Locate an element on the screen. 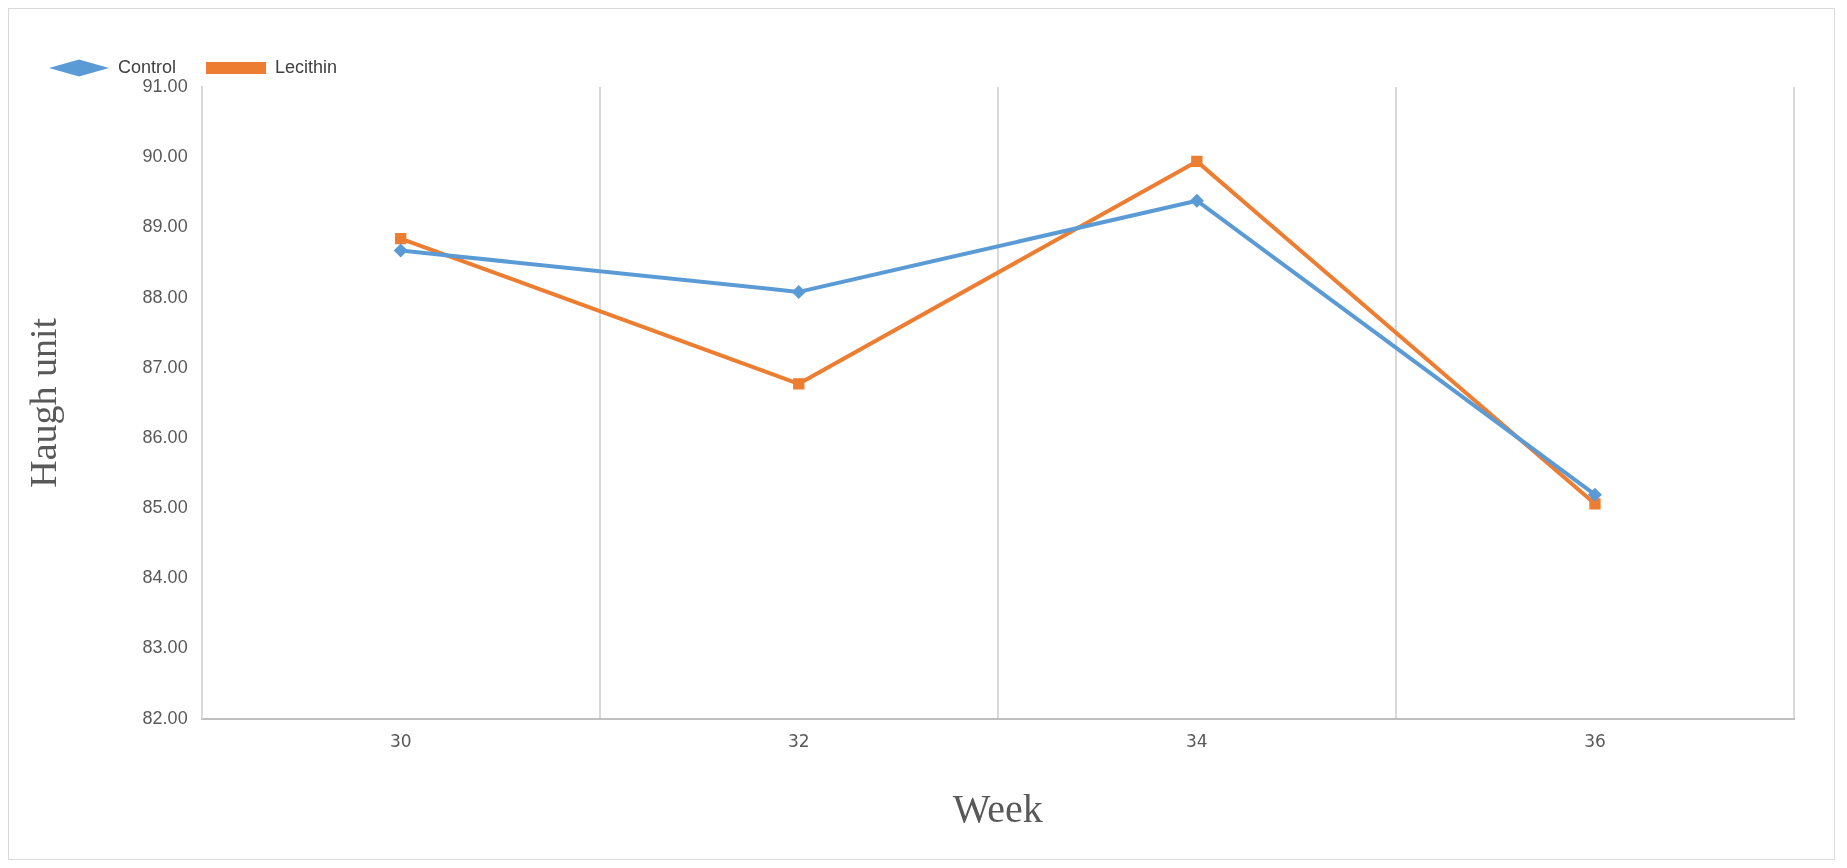 Image resolution: width=1847 pixels, height=868 pixels. y-tick-label: 90.00 is located at coordinates (165, 156).